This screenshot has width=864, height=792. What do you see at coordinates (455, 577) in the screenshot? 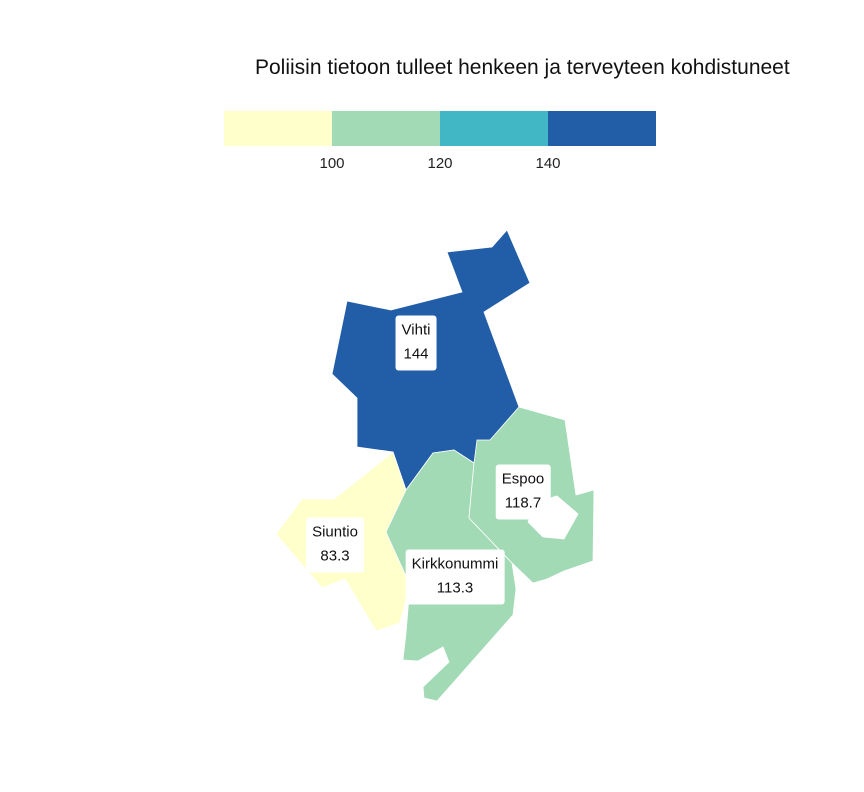
I see `region-label-kirkkonummi: Kirkkonummi 113.3` at bounding box center [455, 577].